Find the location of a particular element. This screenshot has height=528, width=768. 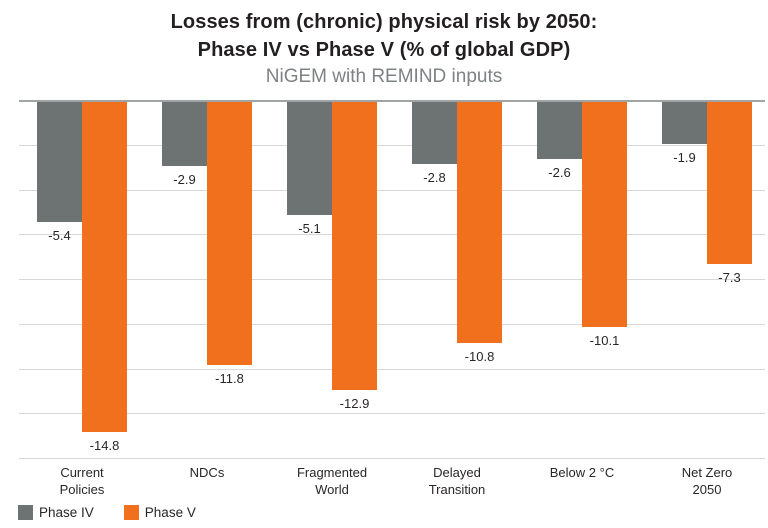

value-label-phase-v-fragmented-world: -12.9 is located at coordinates (354, 403).